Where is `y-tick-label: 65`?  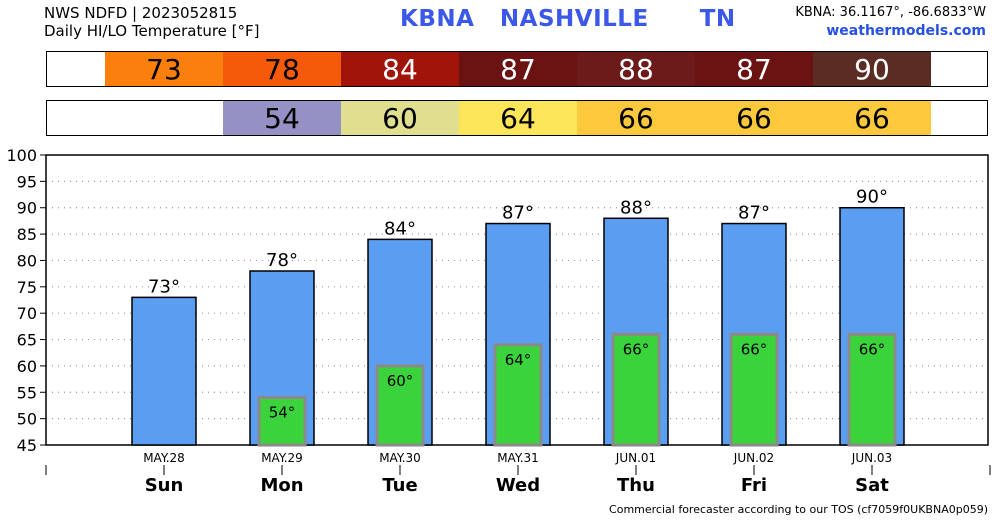
y-tick-label: 65 is located at coordinates (27, 340).